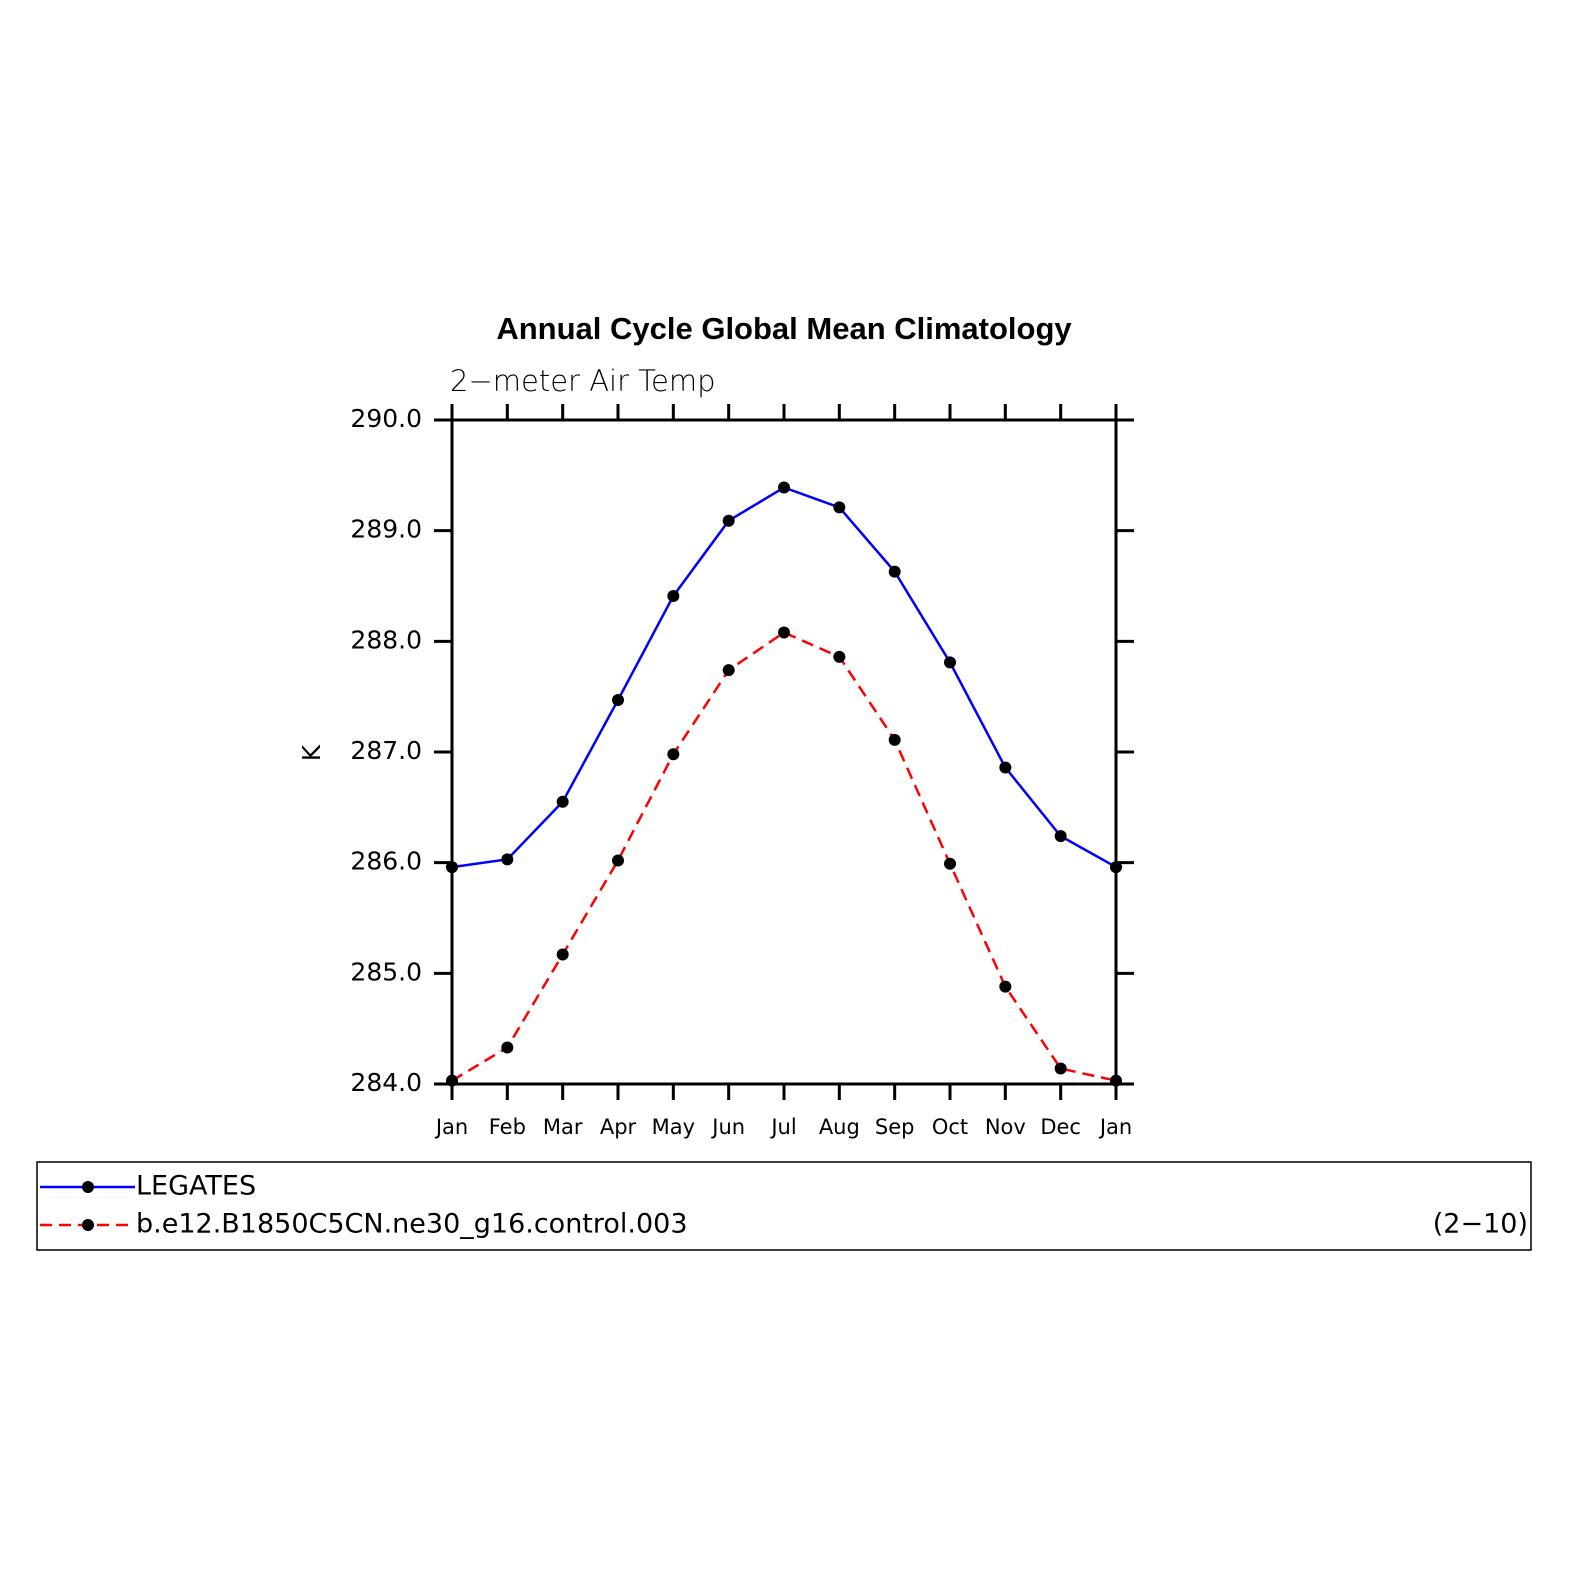  I want to click on y-tick-label: 290.0, so click(386, 418).